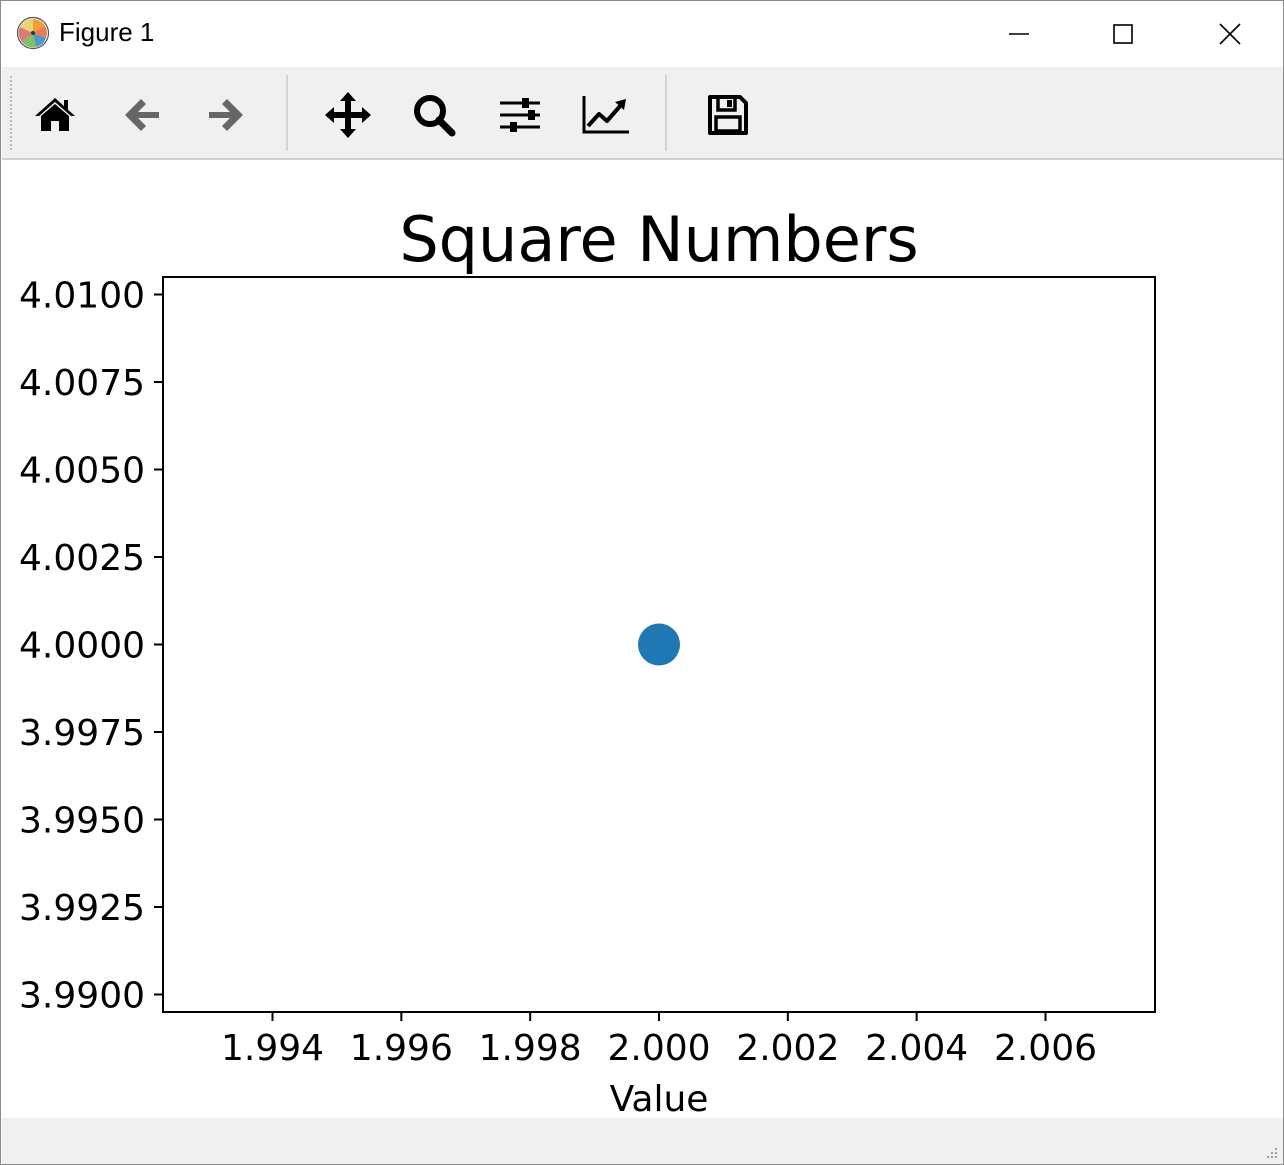  Describe the element at coordinates (82, 646) in the screenshot. I see `y-tick-label: 4.0000` at that location.